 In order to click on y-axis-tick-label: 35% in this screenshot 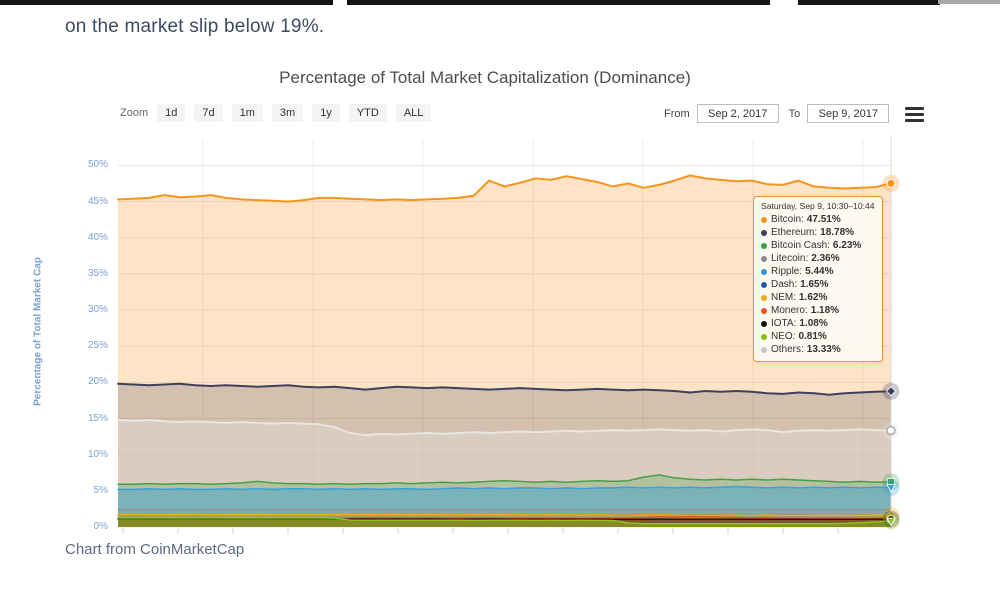, I will do `click(97, 273)`.